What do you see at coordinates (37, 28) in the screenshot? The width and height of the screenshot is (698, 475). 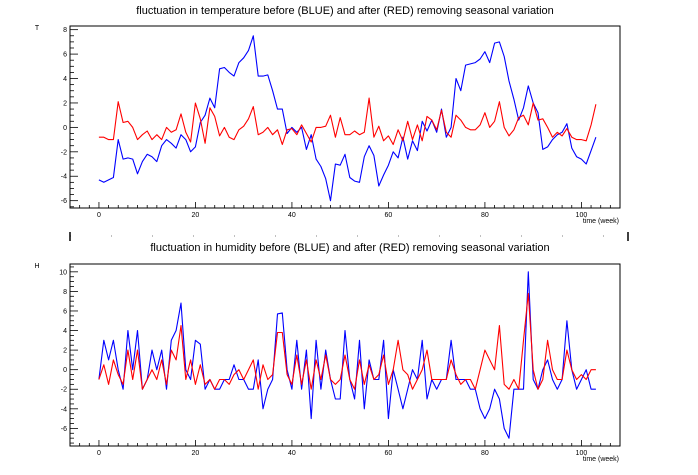 I see `temperature-y-axis-label: T` at bounding box center [37, 28].